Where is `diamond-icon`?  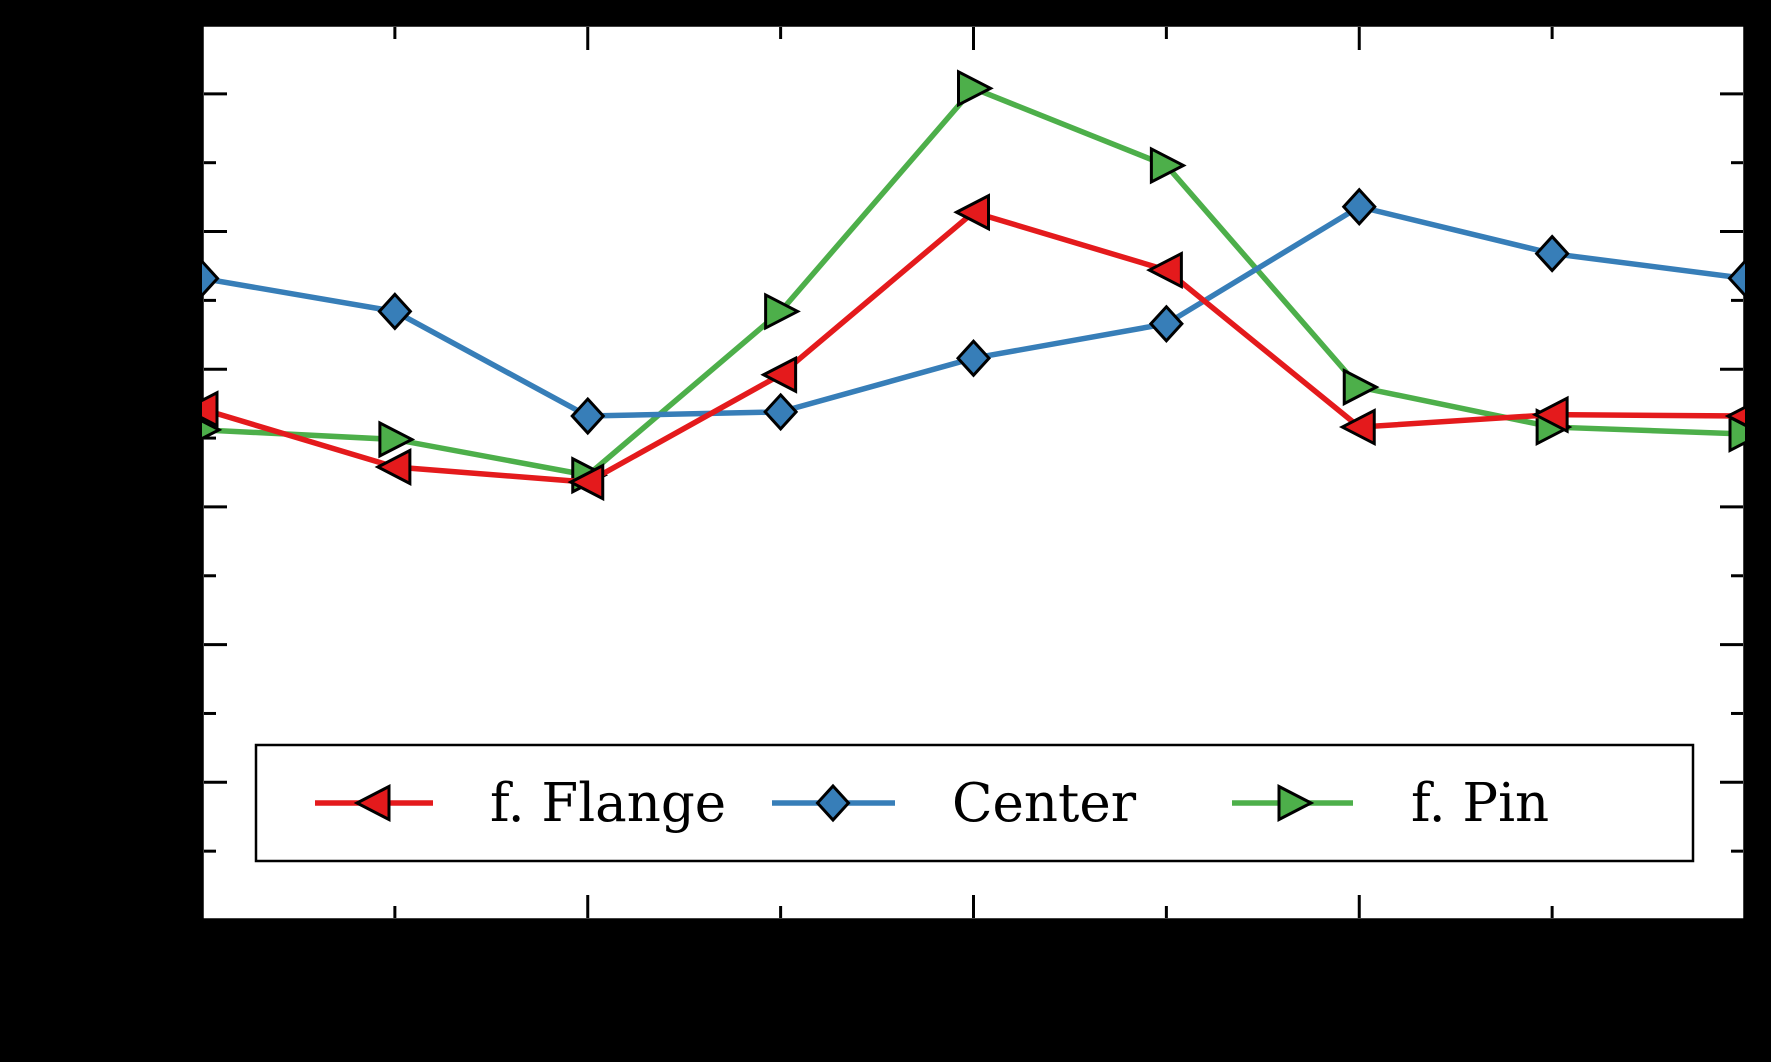
diamond-icon is located at coordinates (833, 803).